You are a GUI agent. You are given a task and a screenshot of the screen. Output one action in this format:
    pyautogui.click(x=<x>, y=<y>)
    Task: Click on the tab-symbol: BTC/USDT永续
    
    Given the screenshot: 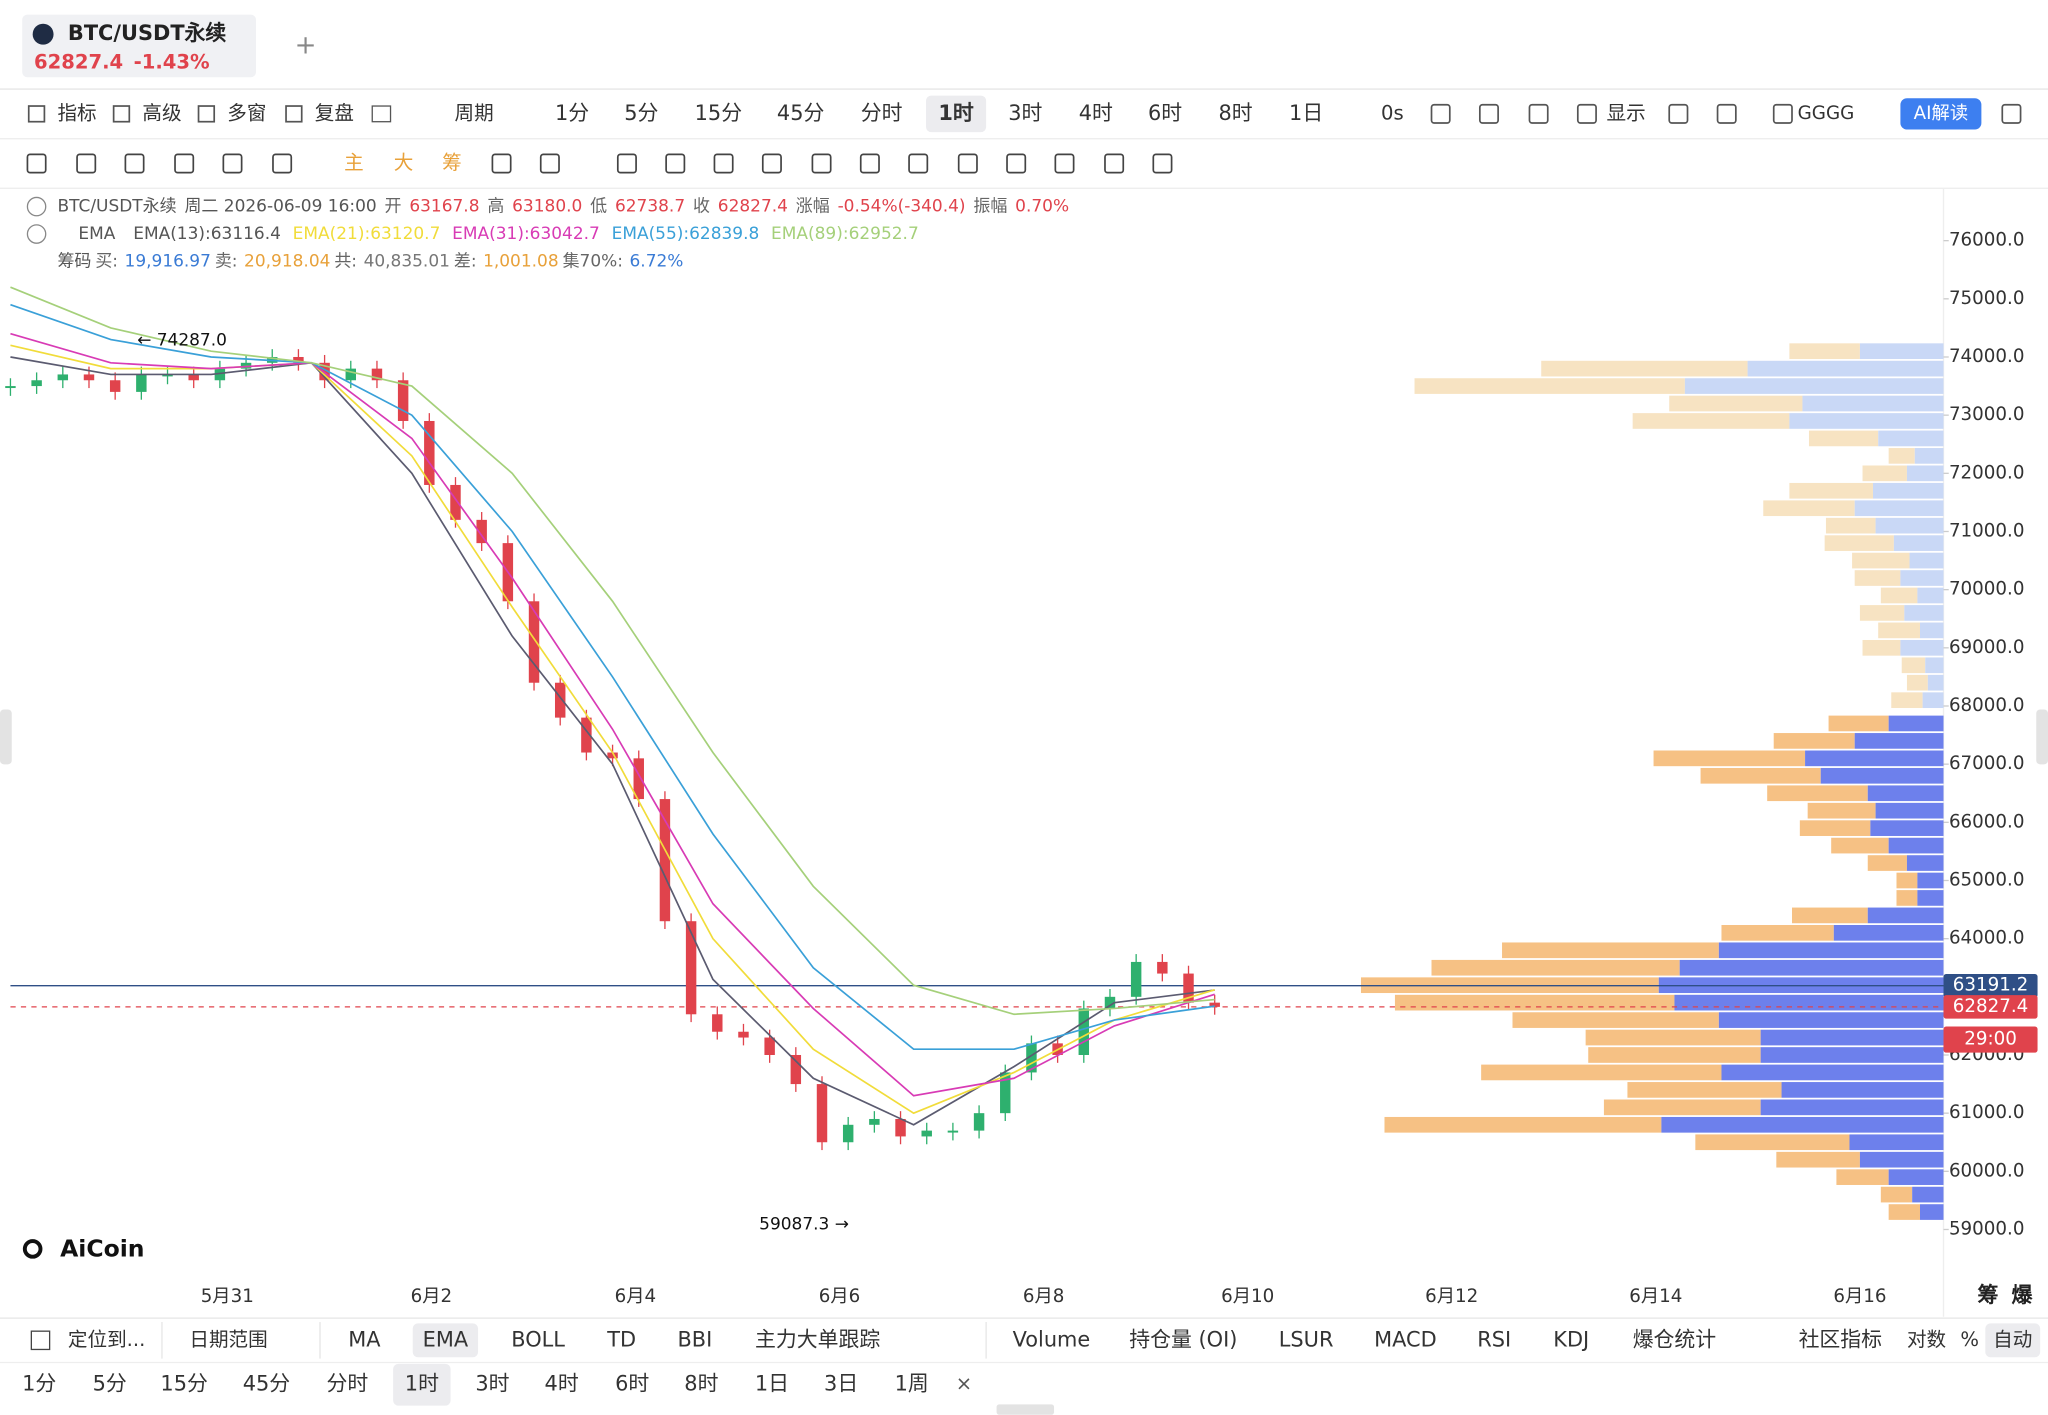 What is the action you would take?
    pyautogui.click(x=147, y=33)
    